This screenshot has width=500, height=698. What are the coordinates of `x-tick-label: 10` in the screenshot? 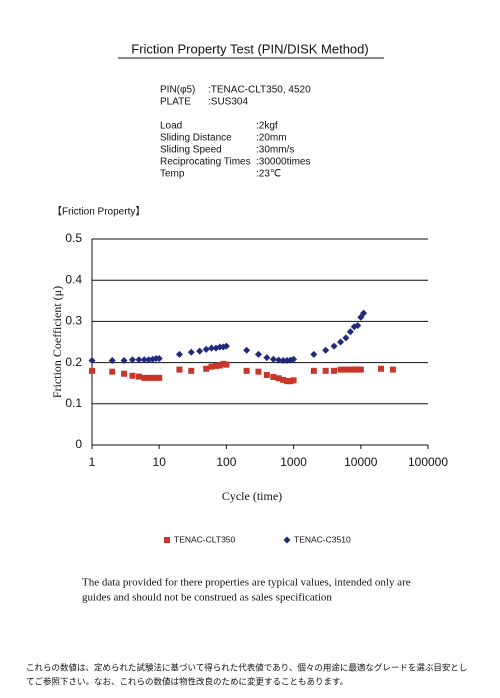 It's located at (160, 462).